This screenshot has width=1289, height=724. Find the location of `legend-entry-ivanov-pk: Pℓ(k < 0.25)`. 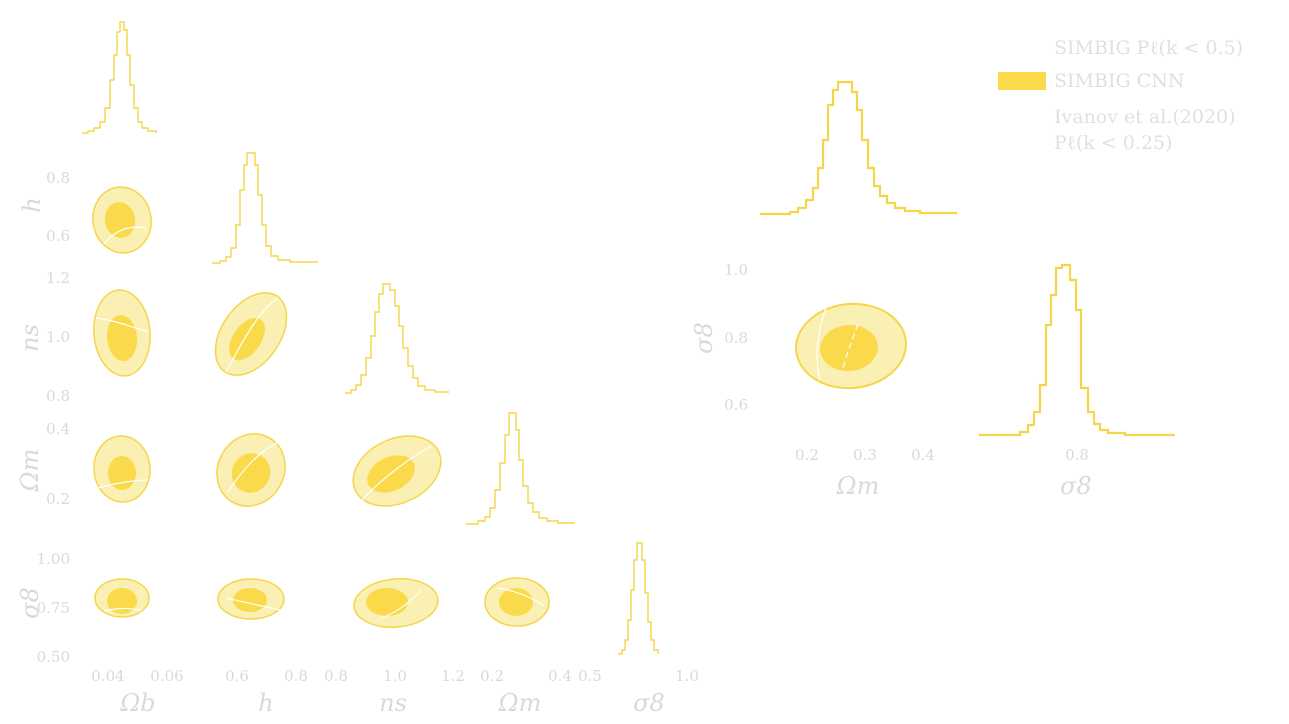

legend-entry-ivanov-pk: Pℓ(k < 0.25) is located at coordinates (1113, 143).